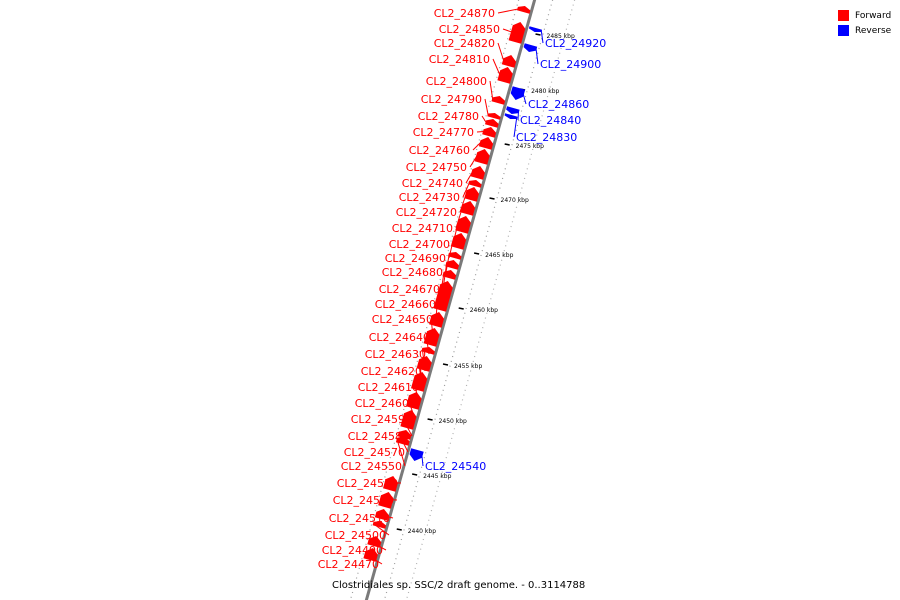 The width and height of the screenshot is (900, 600). I want to click on gene-label-CL2_24510: CL2_24510, so click(359, 518).